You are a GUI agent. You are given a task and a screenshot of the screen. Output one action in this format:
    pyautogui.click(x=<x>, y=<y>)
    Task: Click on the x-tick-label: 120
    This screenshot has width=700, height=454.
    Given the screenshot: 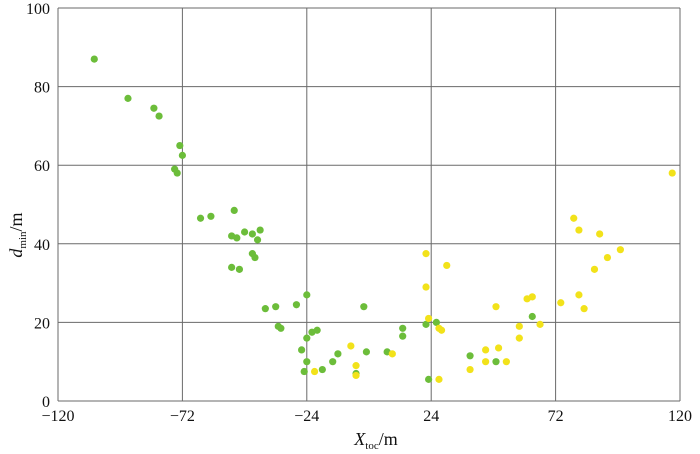 What is the action you would take?
    pyautogui.click(x=680, y=416)
    